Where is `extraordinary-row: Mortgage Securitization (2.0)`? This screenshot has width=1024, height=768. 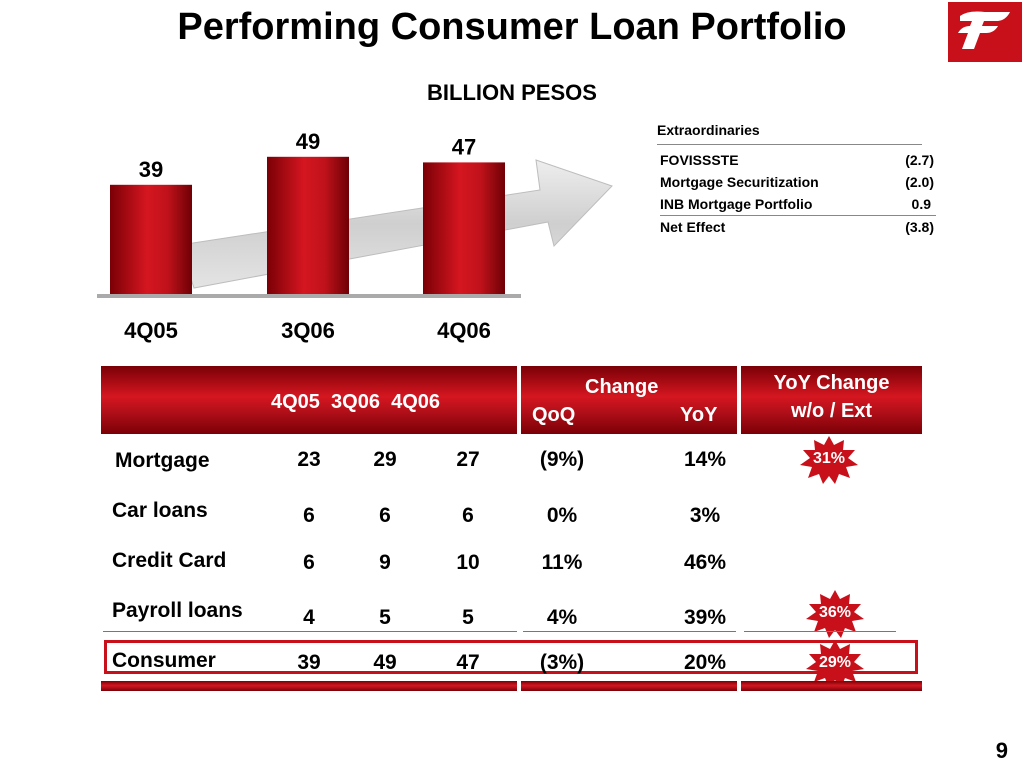 extraordinary-row: Mortgage Securitization (2.0) is located at coordinates (798, 182).